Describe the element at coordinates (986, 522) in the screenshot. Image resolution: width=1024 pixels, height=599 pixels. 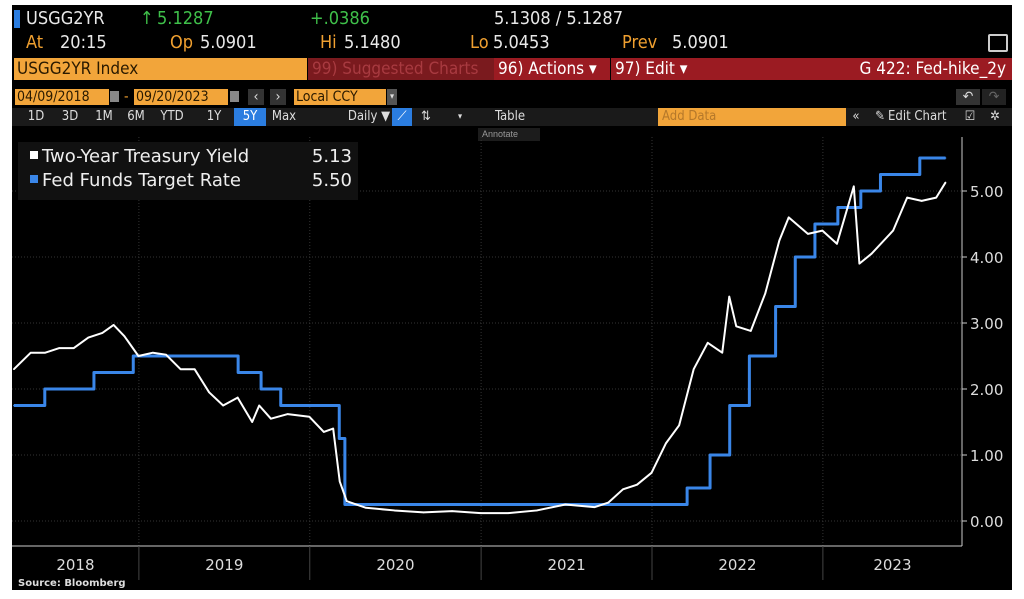
I see `y-tick-label: 0.00` at that location.